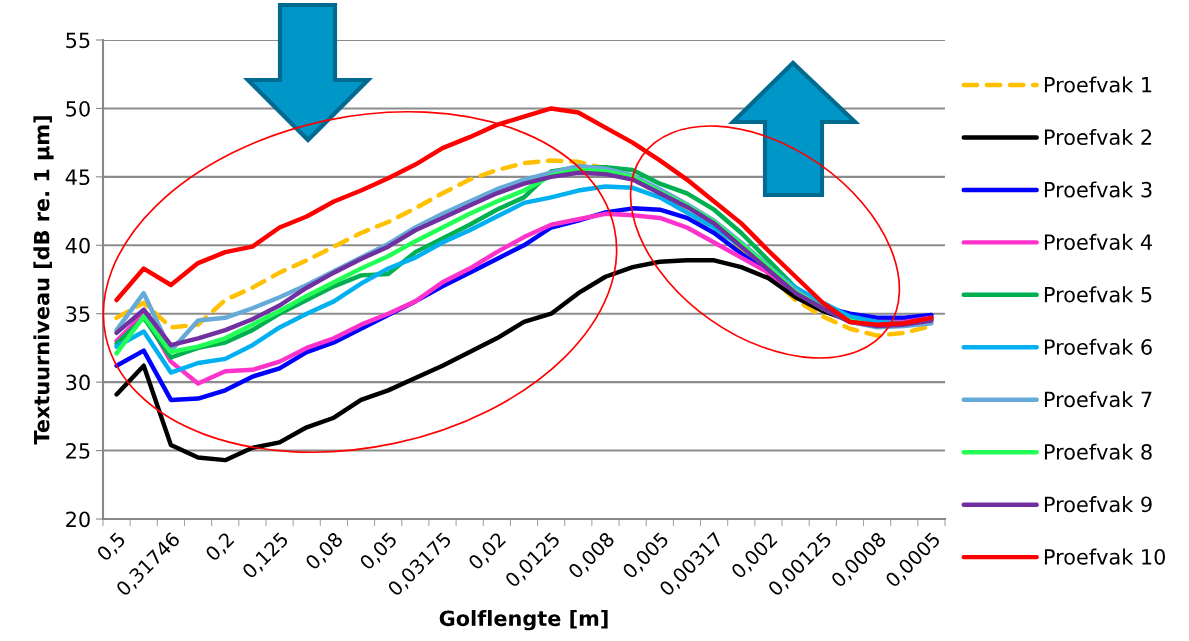 Image resolution: width=1189 pixels, height=641 pixels. I want to click on legend-label: Proefvak 7, so click(1098, 399).